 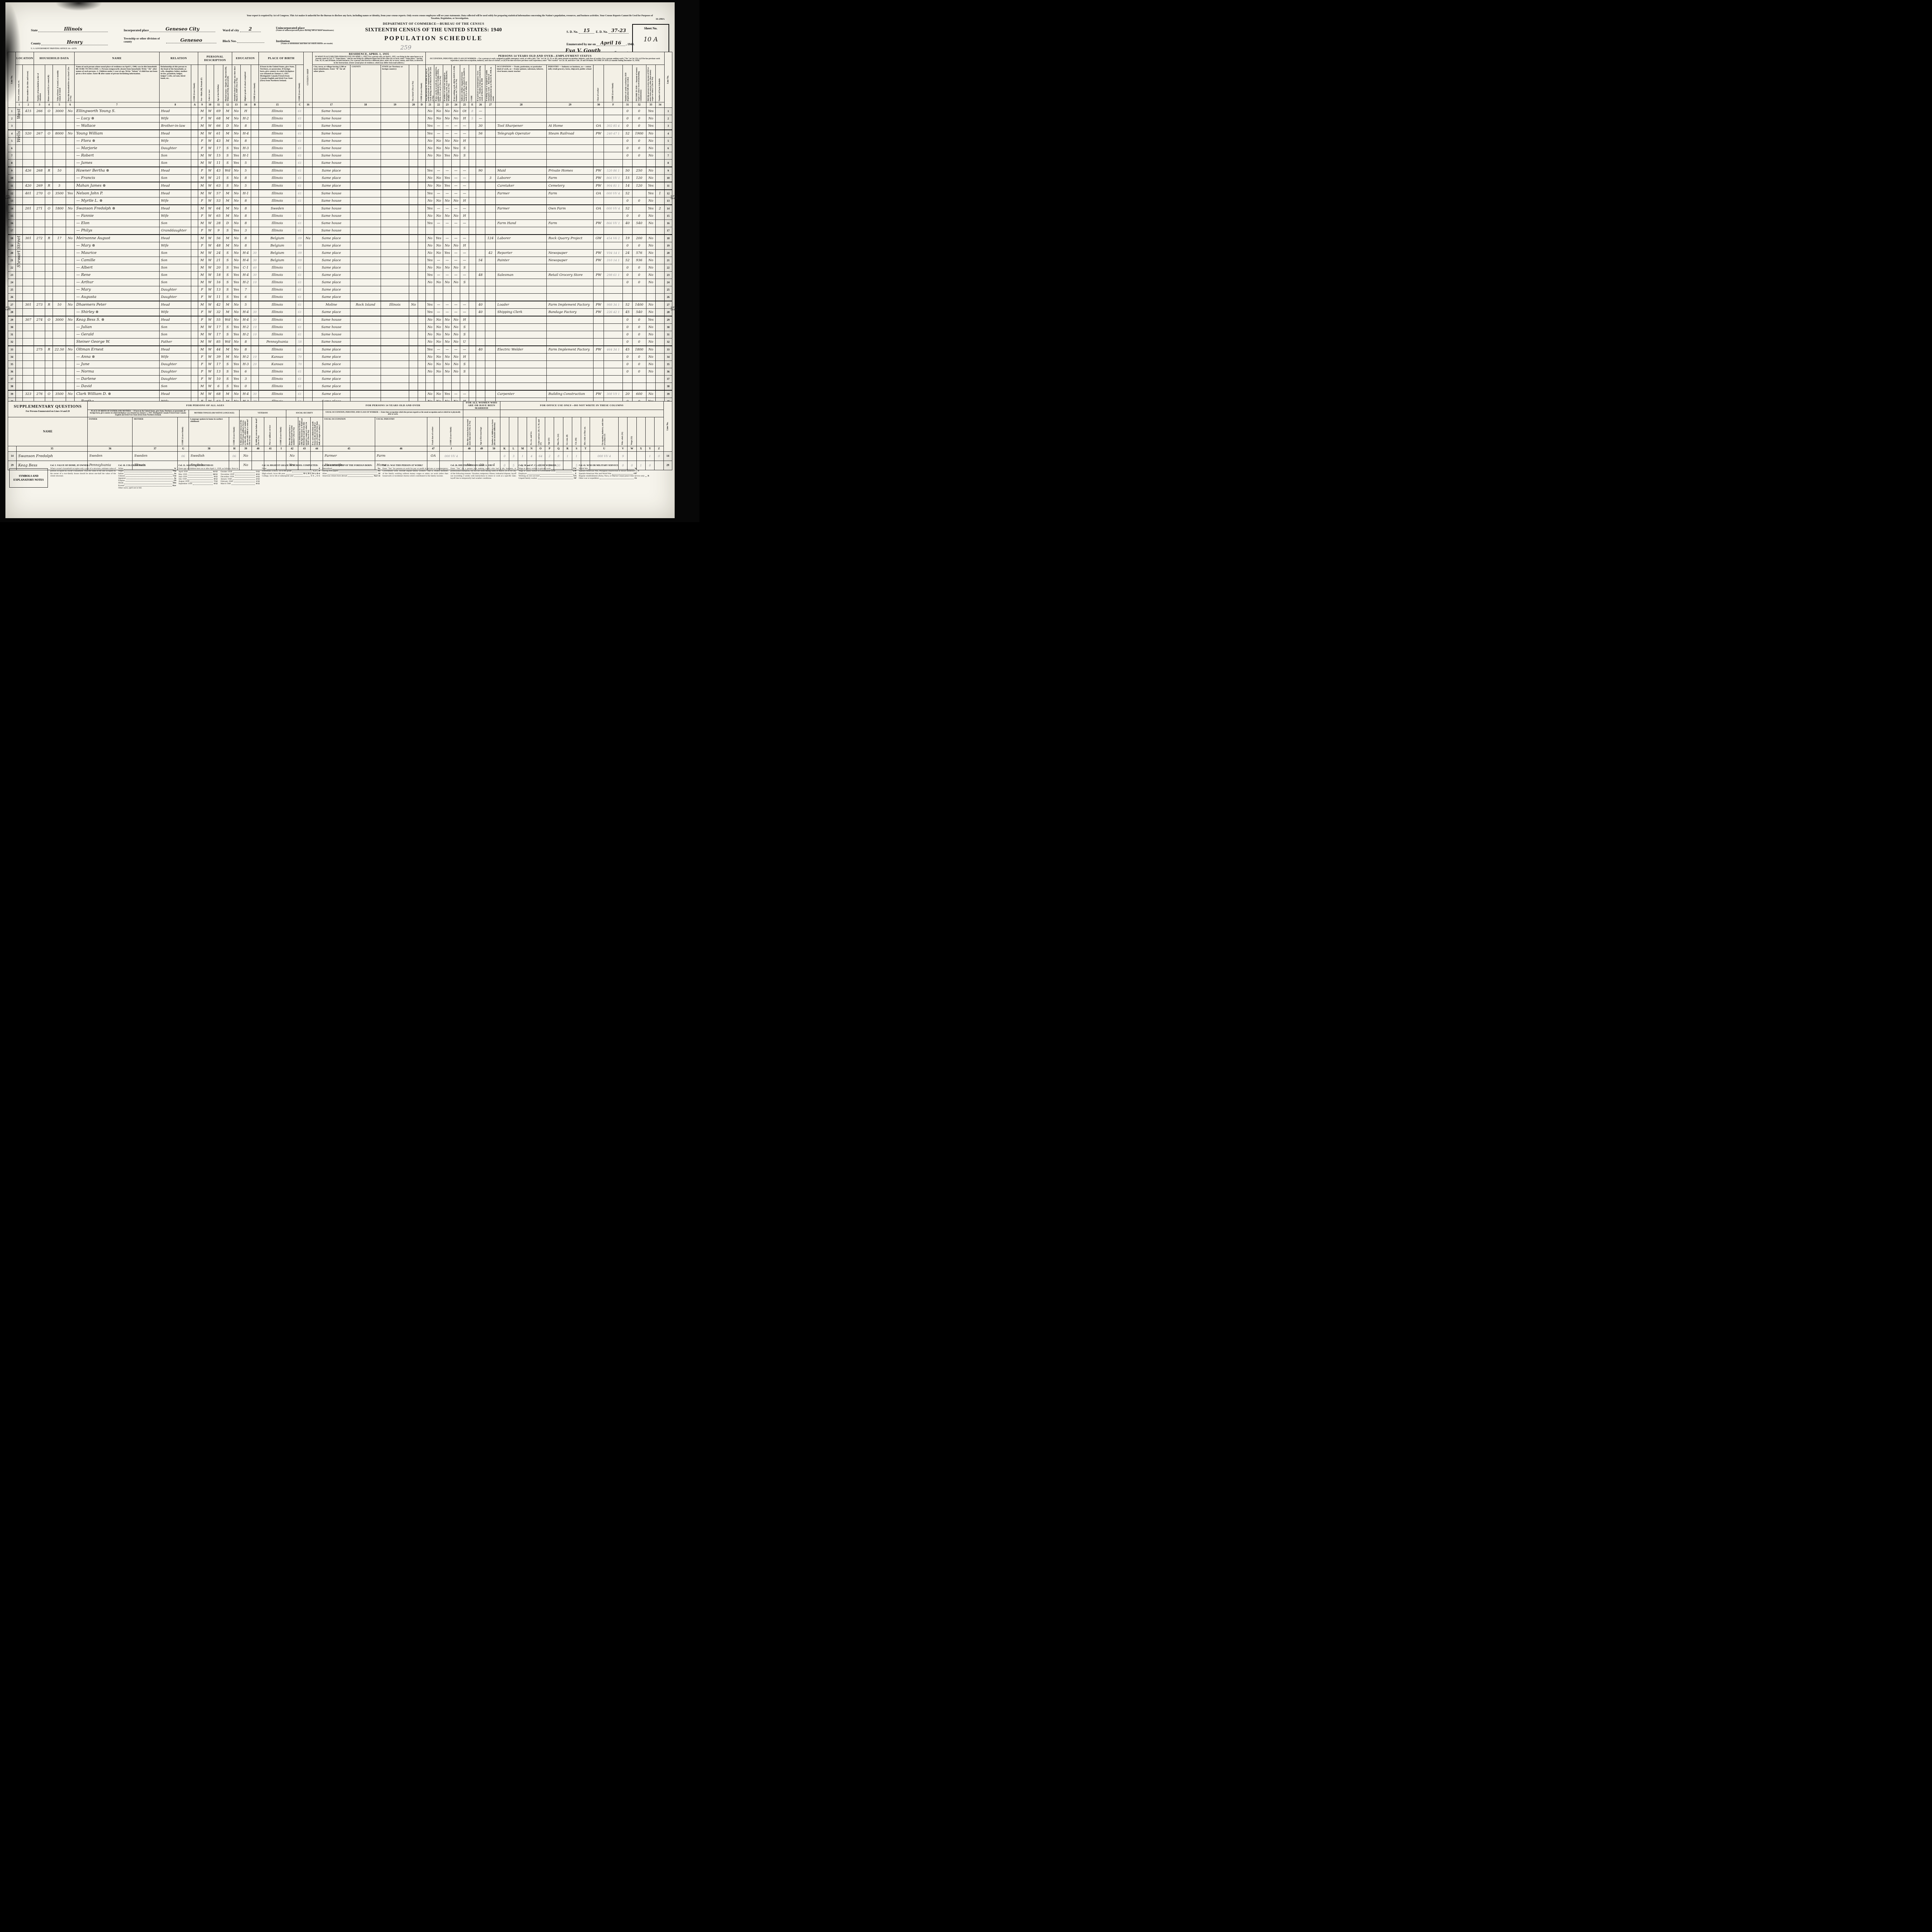 I want to click on cell-2-12: M, so click(x=228, y=118).